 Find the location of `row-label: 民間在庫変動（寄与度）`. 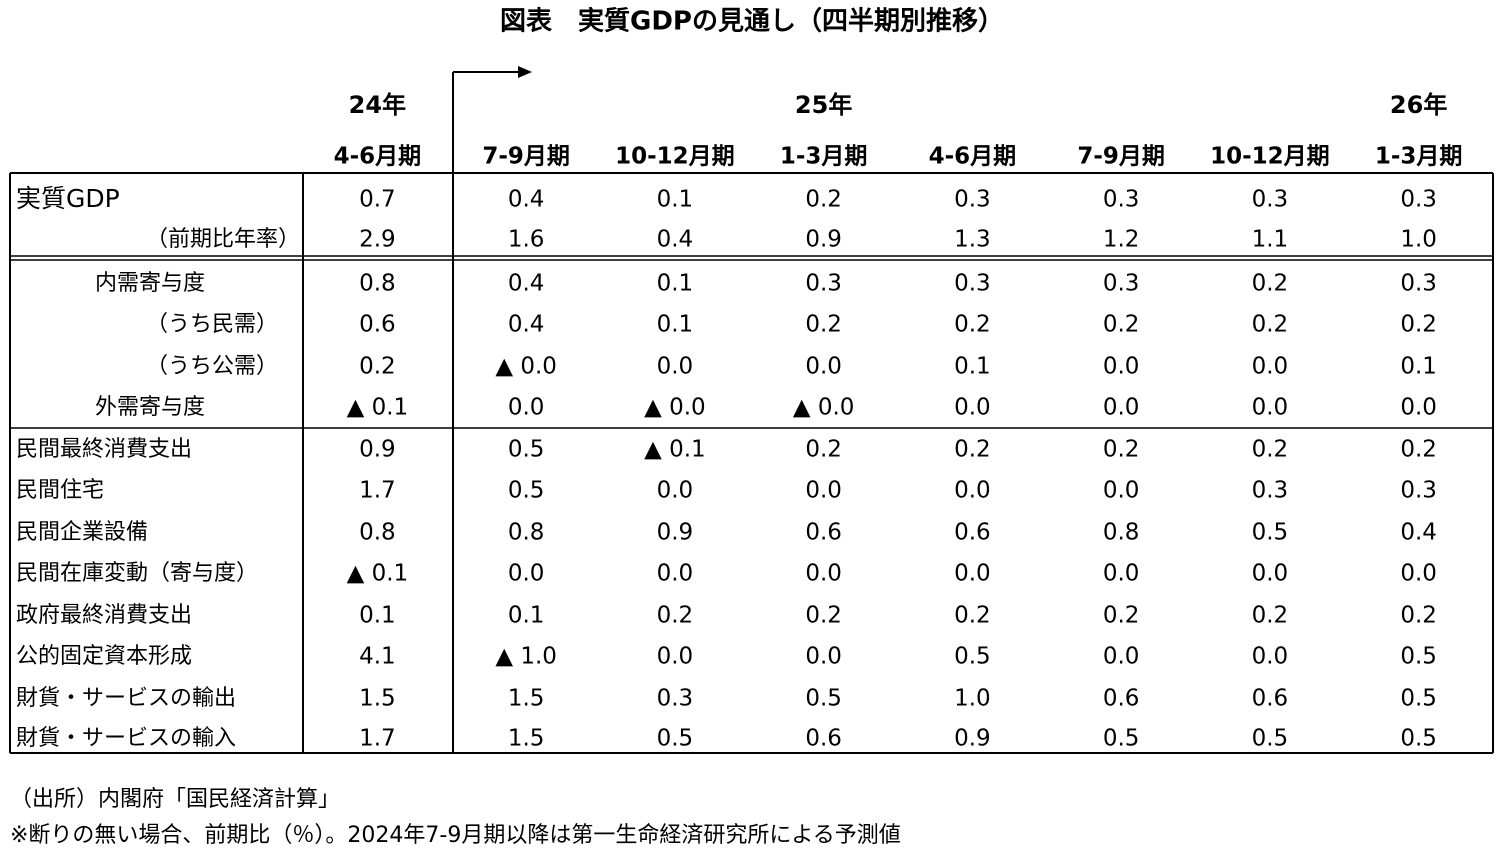

row-label: 民間在庫変動（寄与度） is located at coordinates (137, 573).